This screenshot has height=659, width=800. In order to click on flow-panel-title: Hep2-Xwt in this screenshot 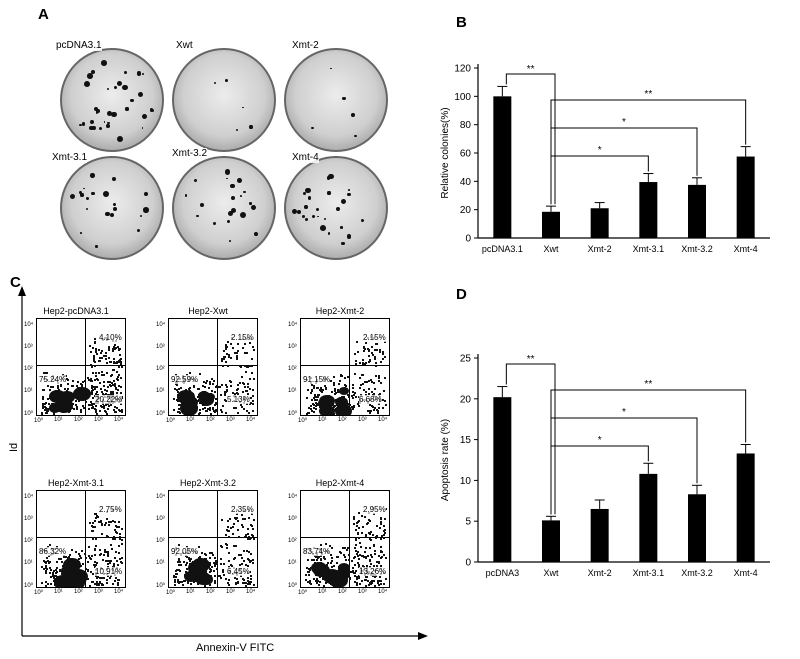, I will do `click(208, 311)`.